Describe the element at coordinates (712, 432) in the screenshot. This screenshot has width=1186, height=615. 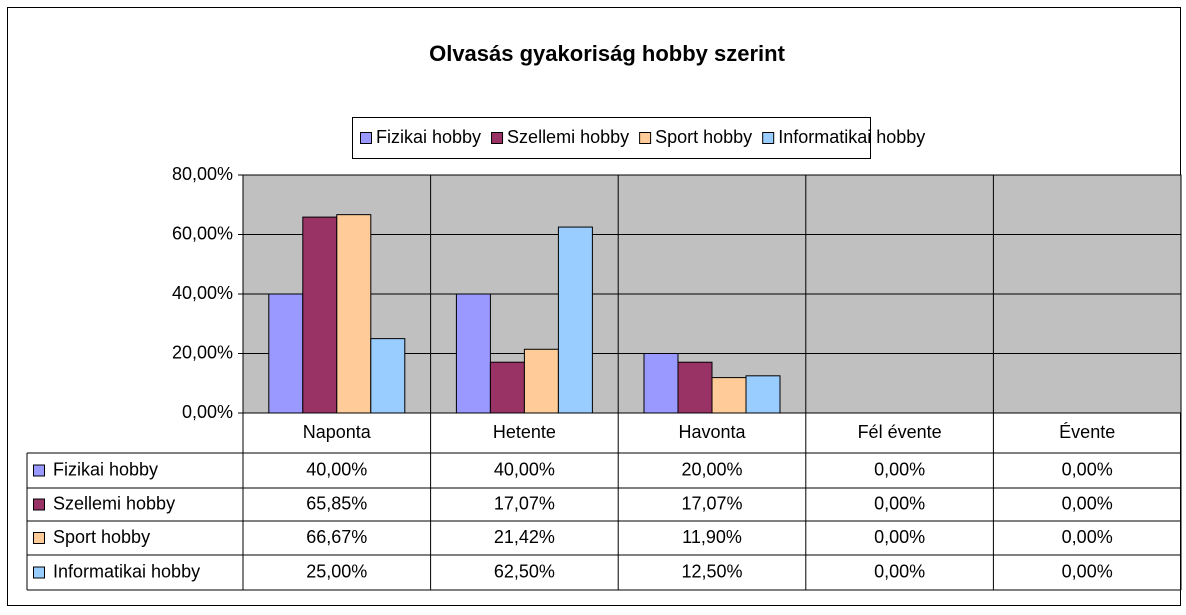
I see `category-label: Havonta` at that location.